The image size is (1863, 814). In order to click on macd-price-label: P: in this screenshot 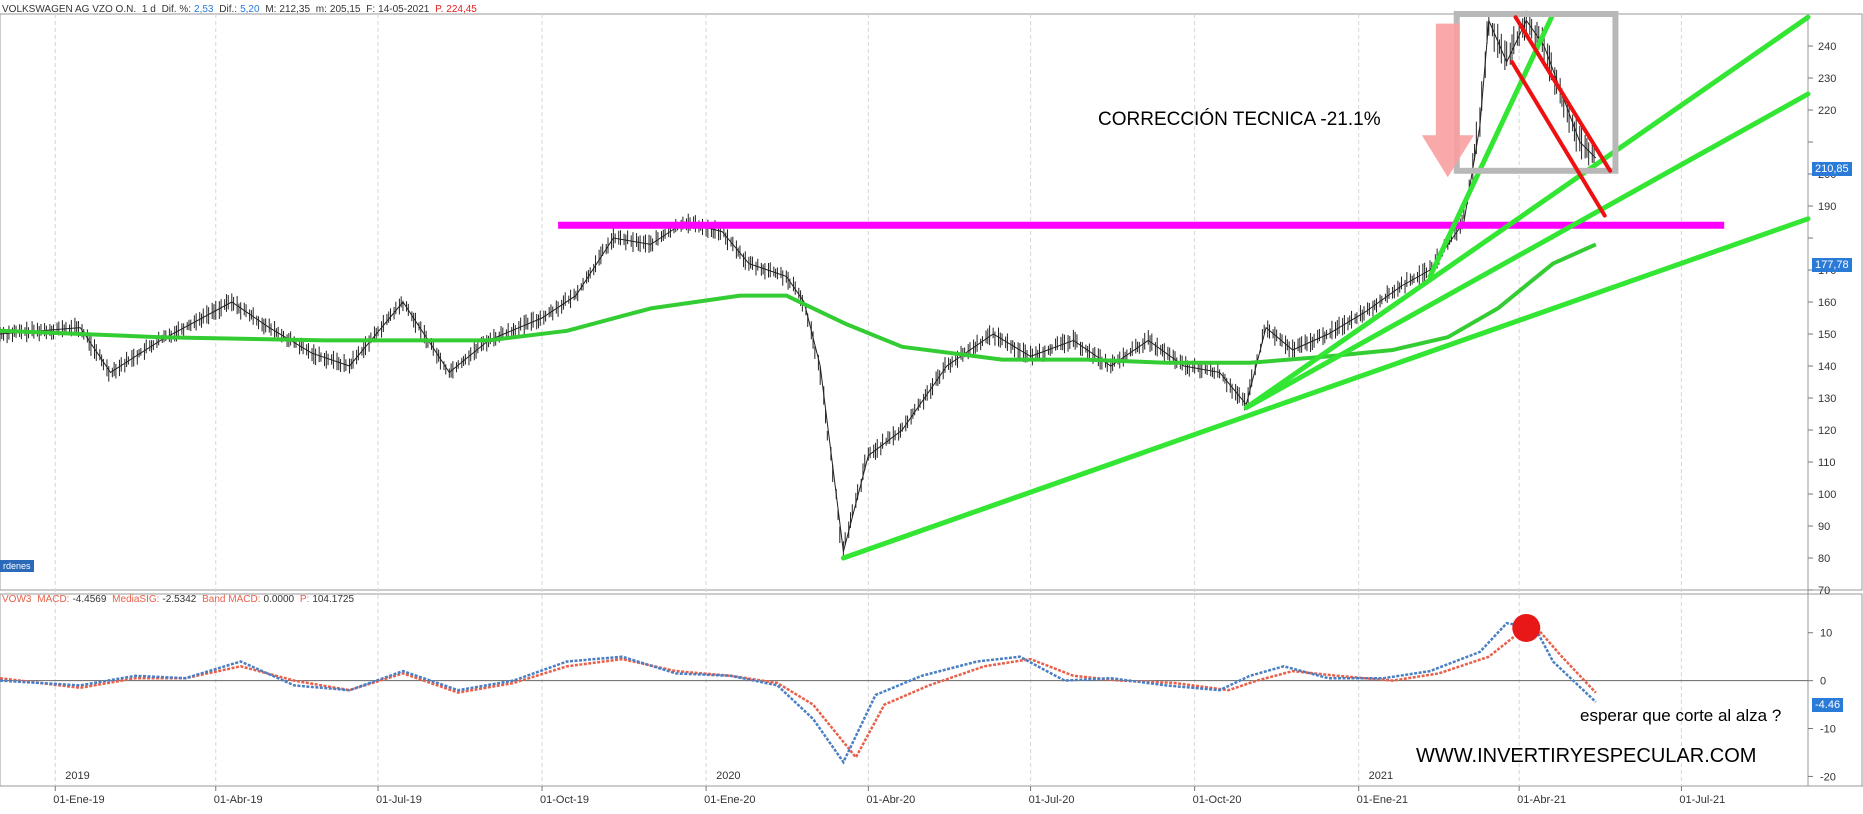, I will do `click(304, 599)`.